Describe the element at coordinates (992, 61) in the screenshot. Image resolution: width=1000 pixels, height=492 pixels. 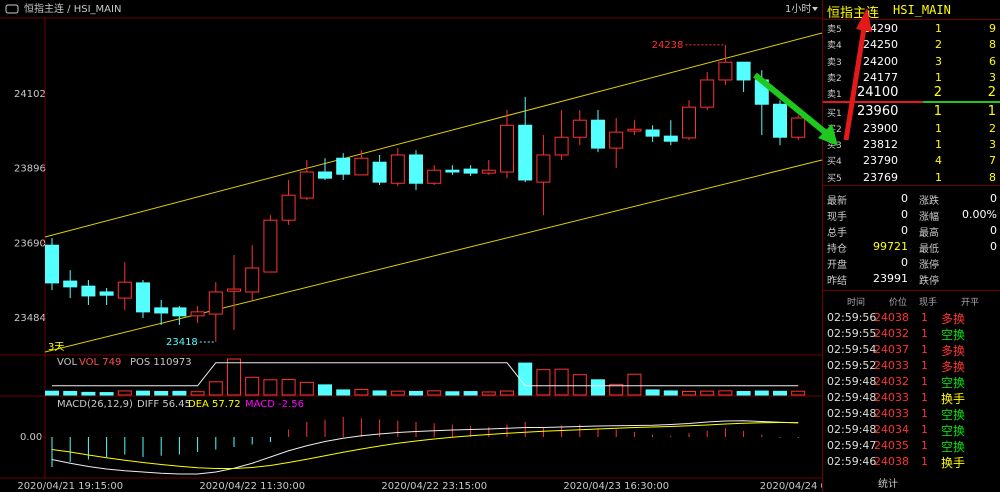
I see `book-count: 6` at that location.